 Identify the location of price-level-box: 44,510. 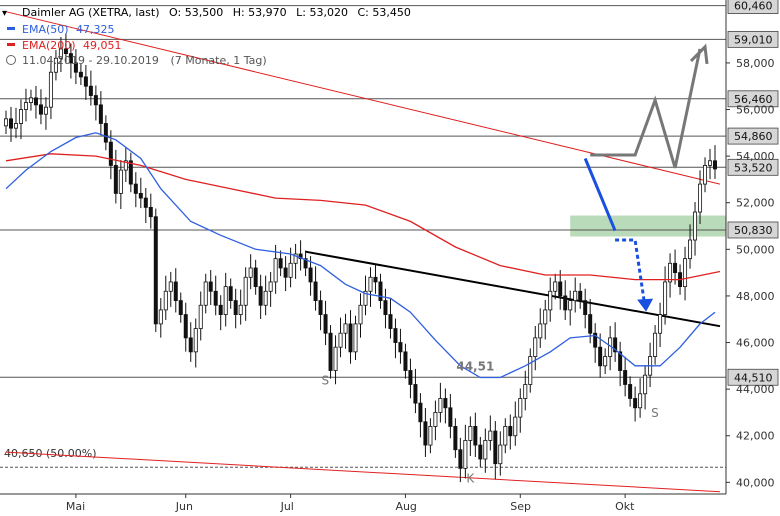
(753, 377).